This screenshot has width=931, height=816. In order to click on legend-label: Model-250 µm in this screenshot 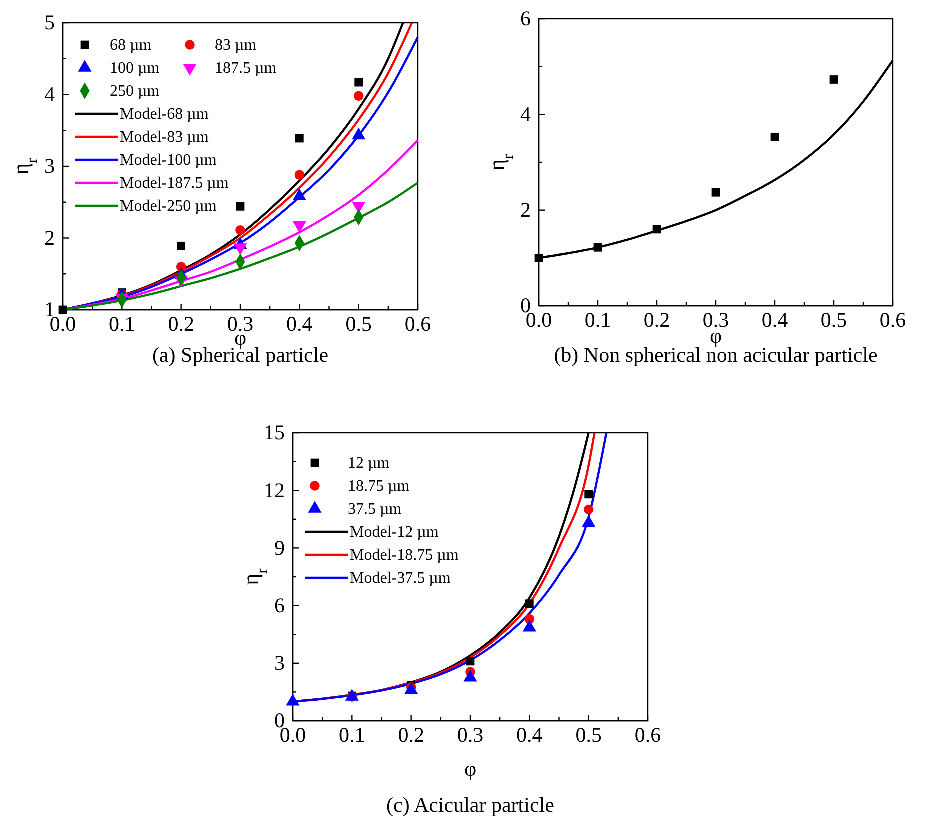, I will do `click(169, 206)`.